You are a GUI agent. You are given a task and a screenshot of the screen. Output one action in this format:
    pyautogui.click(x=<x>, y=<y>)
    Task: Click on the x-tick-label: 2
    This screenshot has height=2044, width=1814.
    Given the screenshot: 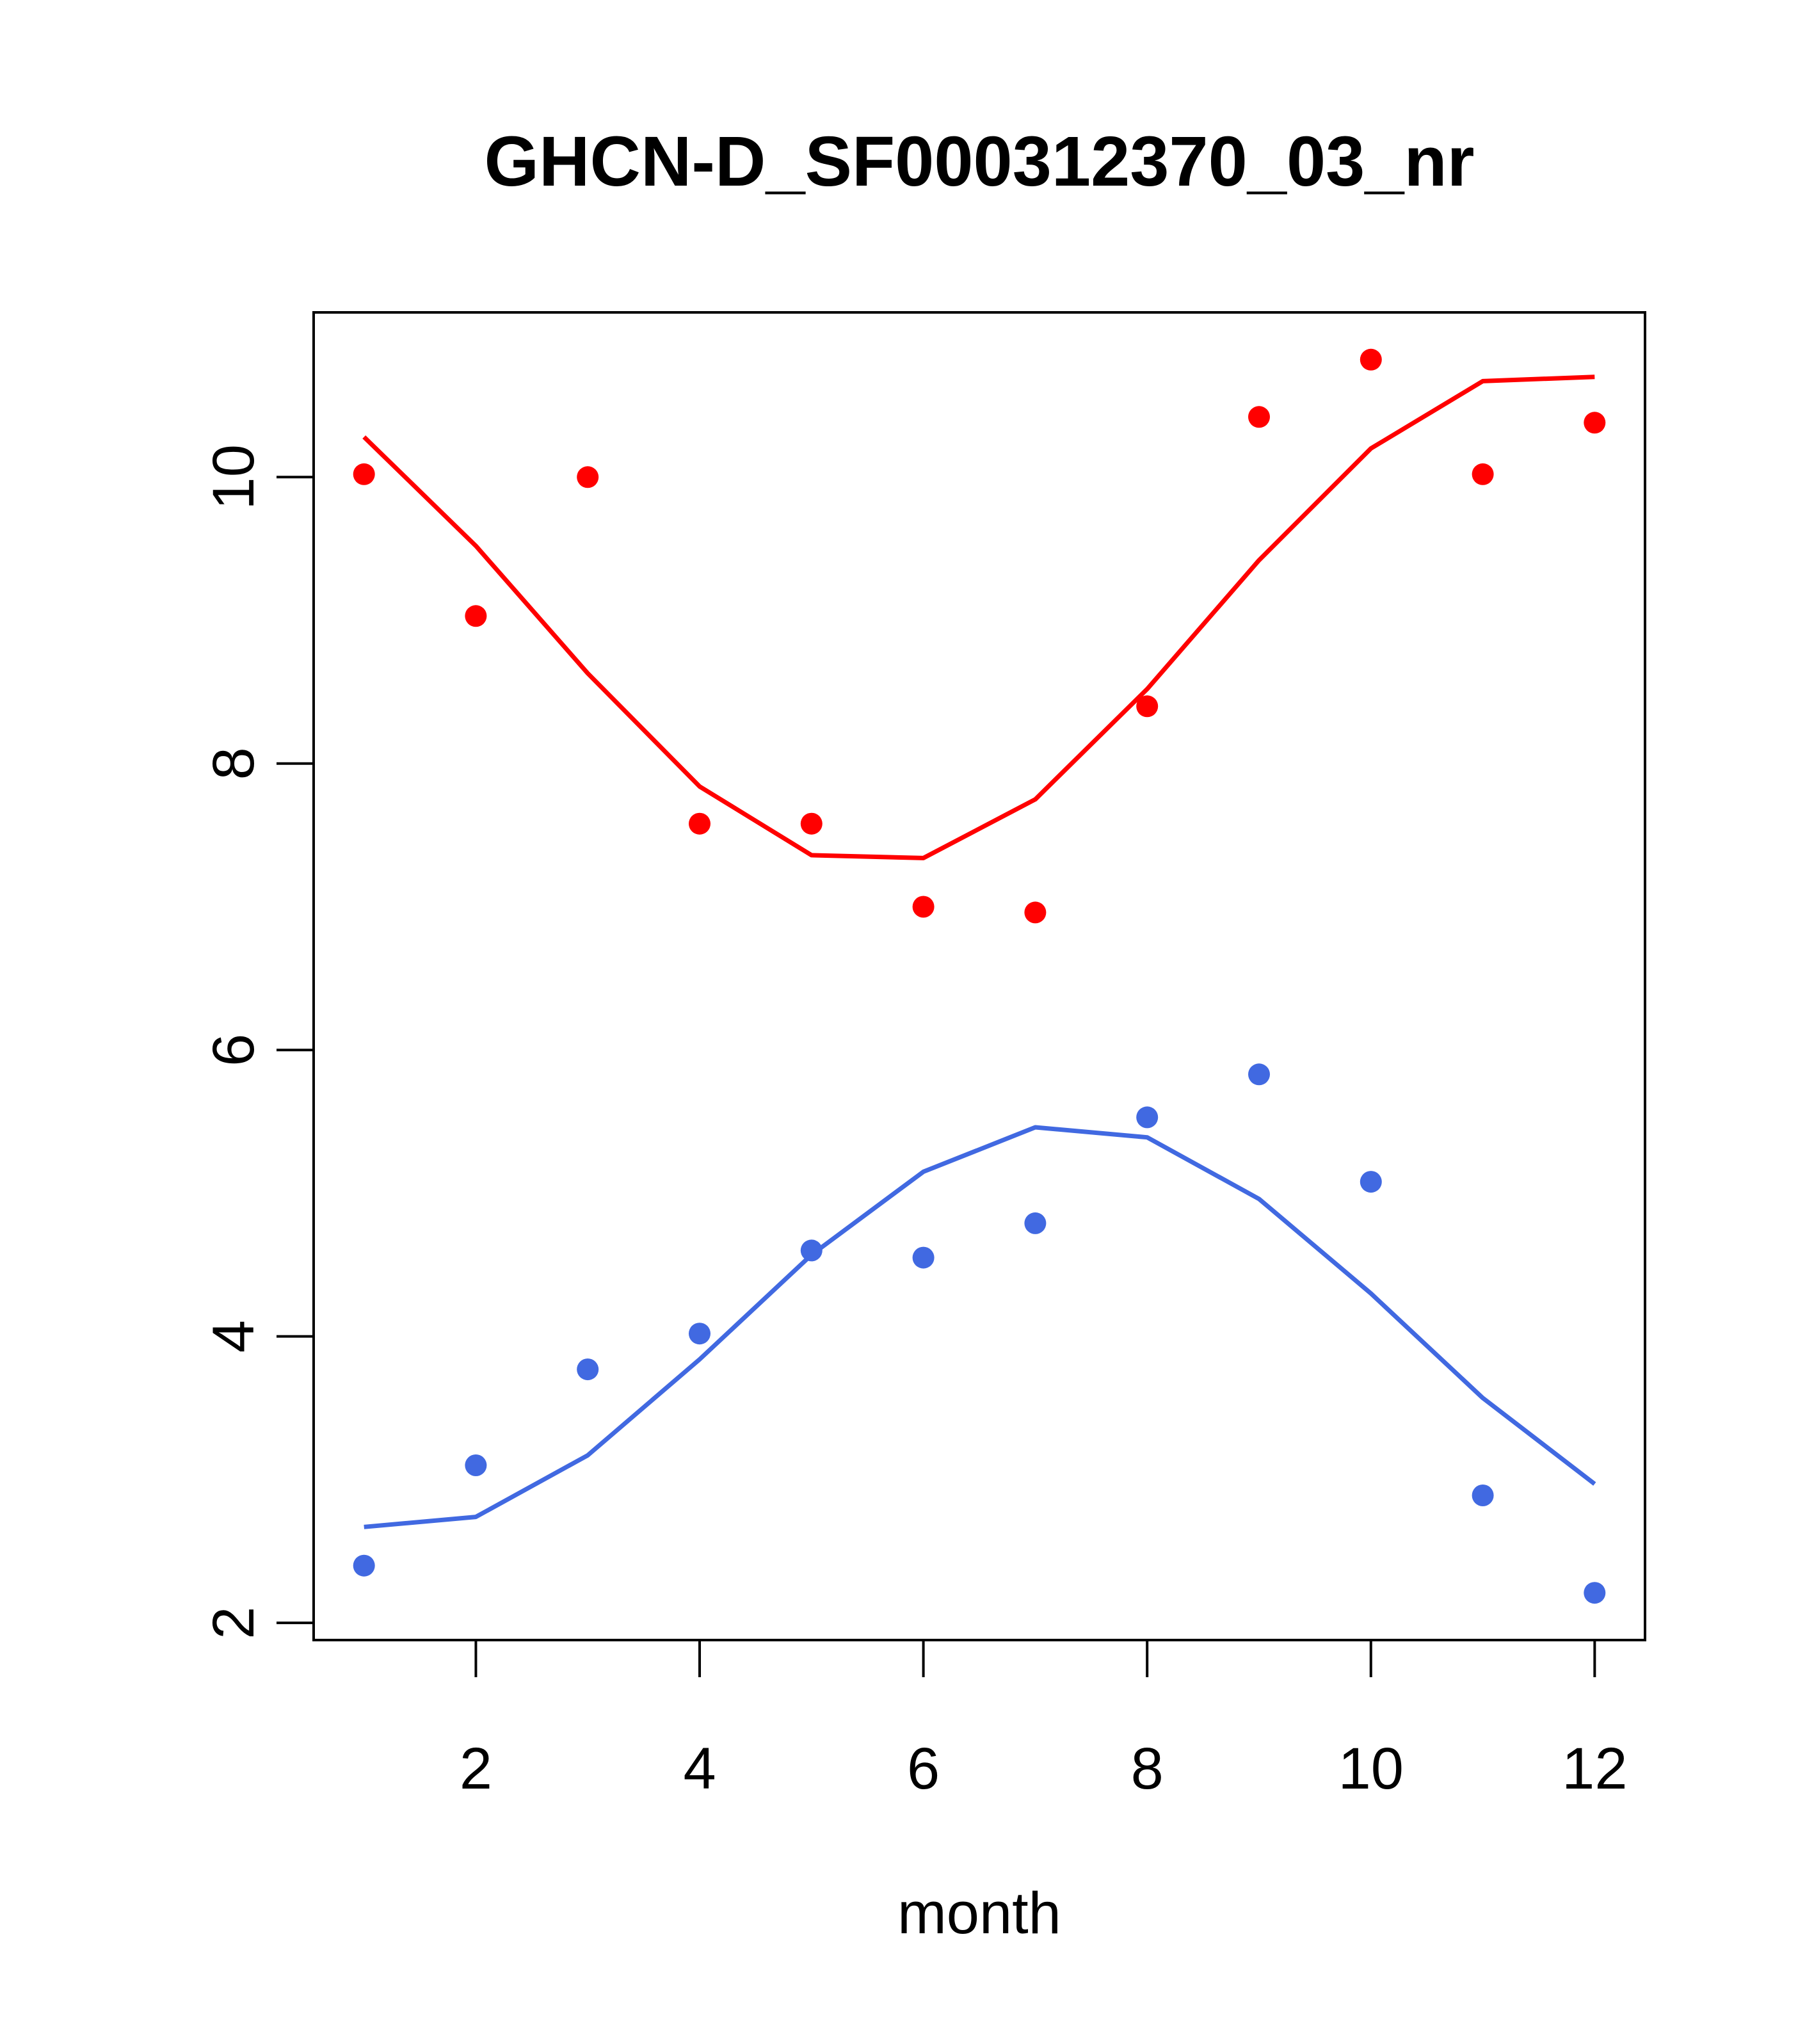 What is the action you would take?
    pyautogui.click(x=476, y=1768)
    